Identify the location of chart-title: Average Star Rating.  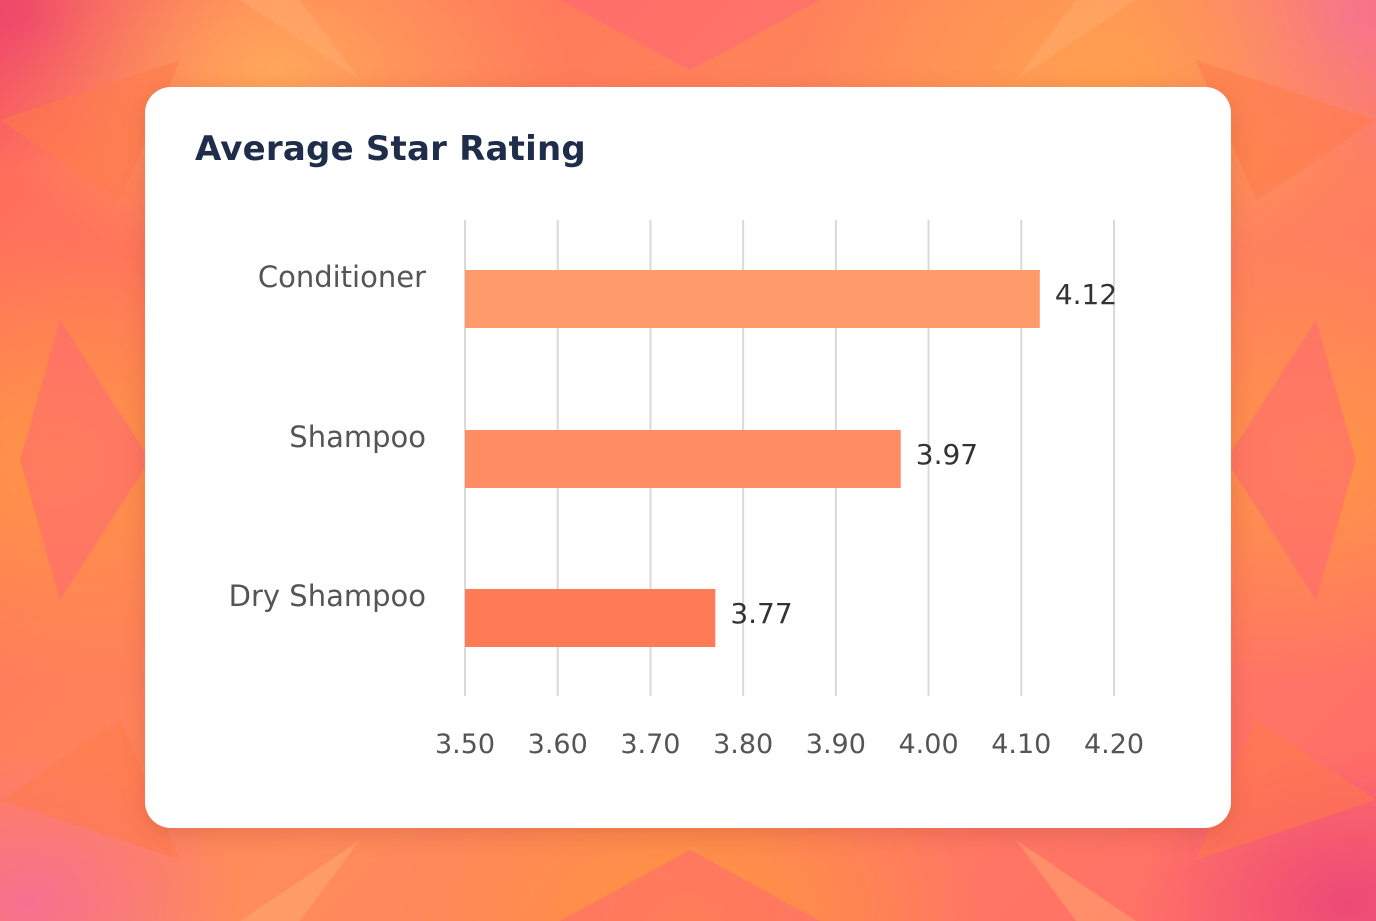
(390, 149).